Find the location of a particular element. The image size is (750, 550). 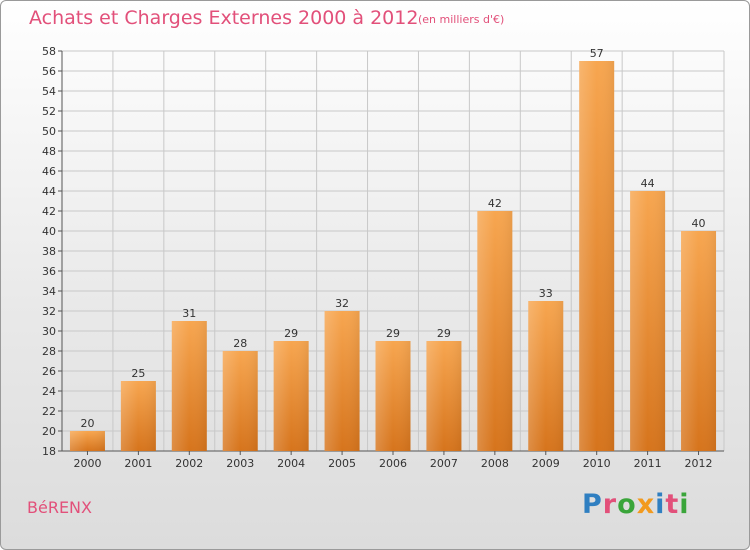

x-tick-label: 2011 is located at coordinates (648, 463).